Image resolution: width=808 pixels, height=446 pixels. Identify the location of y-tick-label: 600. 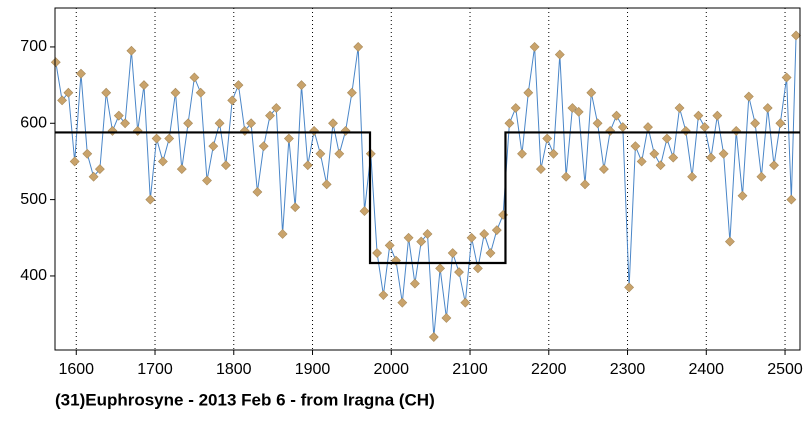
(33, 122).